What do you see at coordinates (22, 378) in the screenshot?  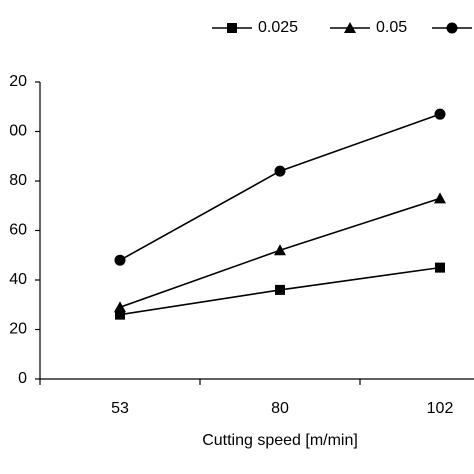 I see `y-tick-label: 0` at bounding box center [22, 378].